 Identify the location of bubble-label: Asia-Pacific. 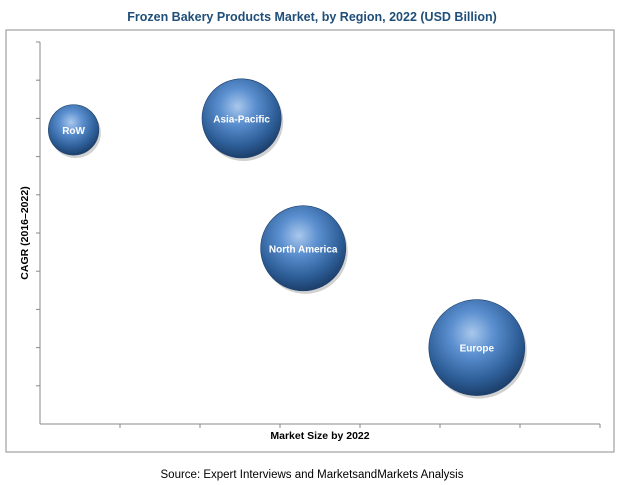
(241, 119).